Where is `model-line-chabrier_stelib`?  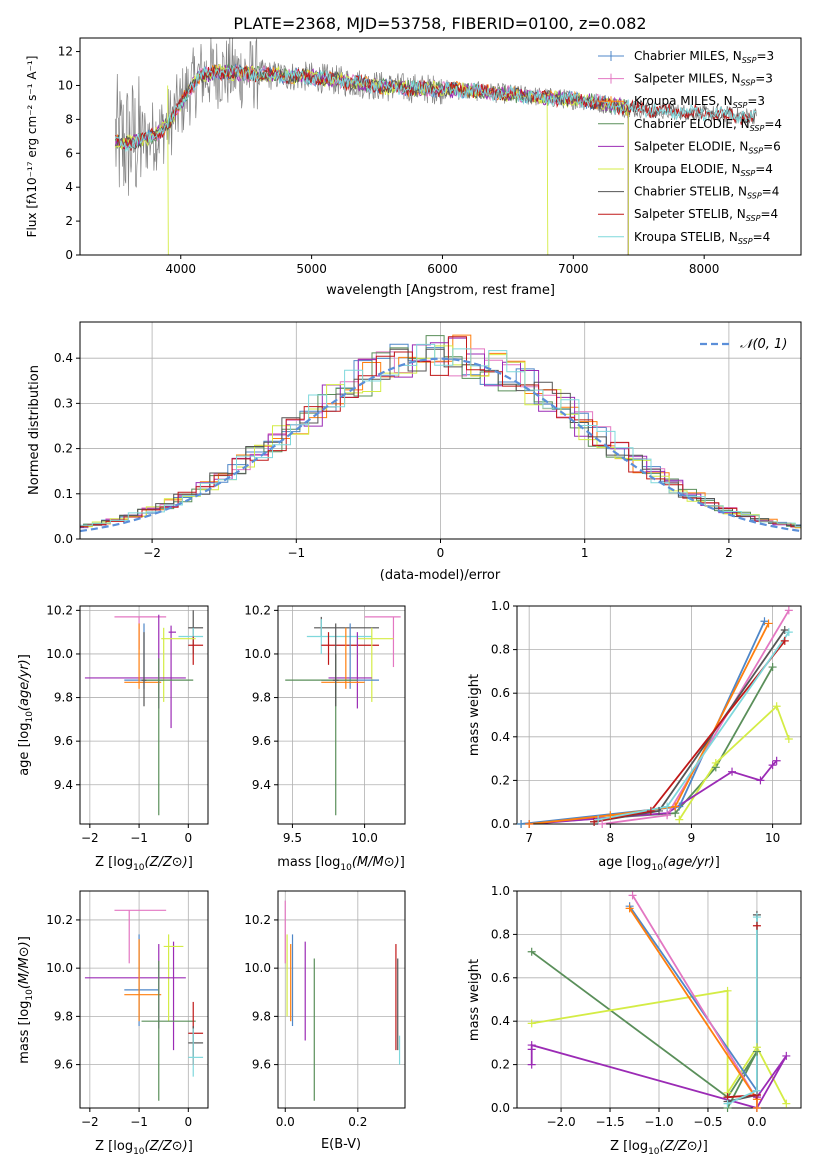
model-line-chabrier_stelib is located at coordinates (436, 107).